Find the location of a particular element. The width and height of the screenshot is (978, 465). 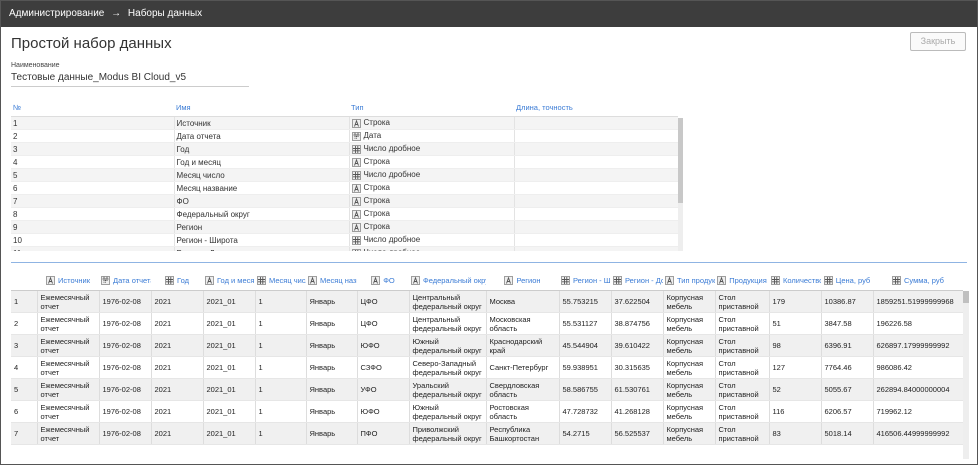

column-header: ФО is located at coordinates (383, 281).